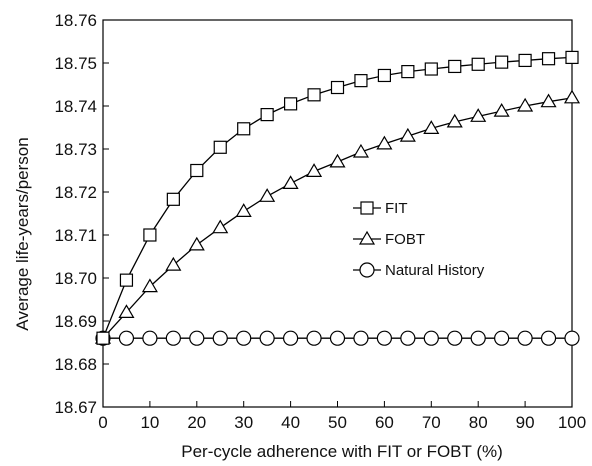 This screenshot has width=592, height=466. Describe the element at coordinates (572, 422) in the screenshot. I see `x-tick-label: 100` at that location.